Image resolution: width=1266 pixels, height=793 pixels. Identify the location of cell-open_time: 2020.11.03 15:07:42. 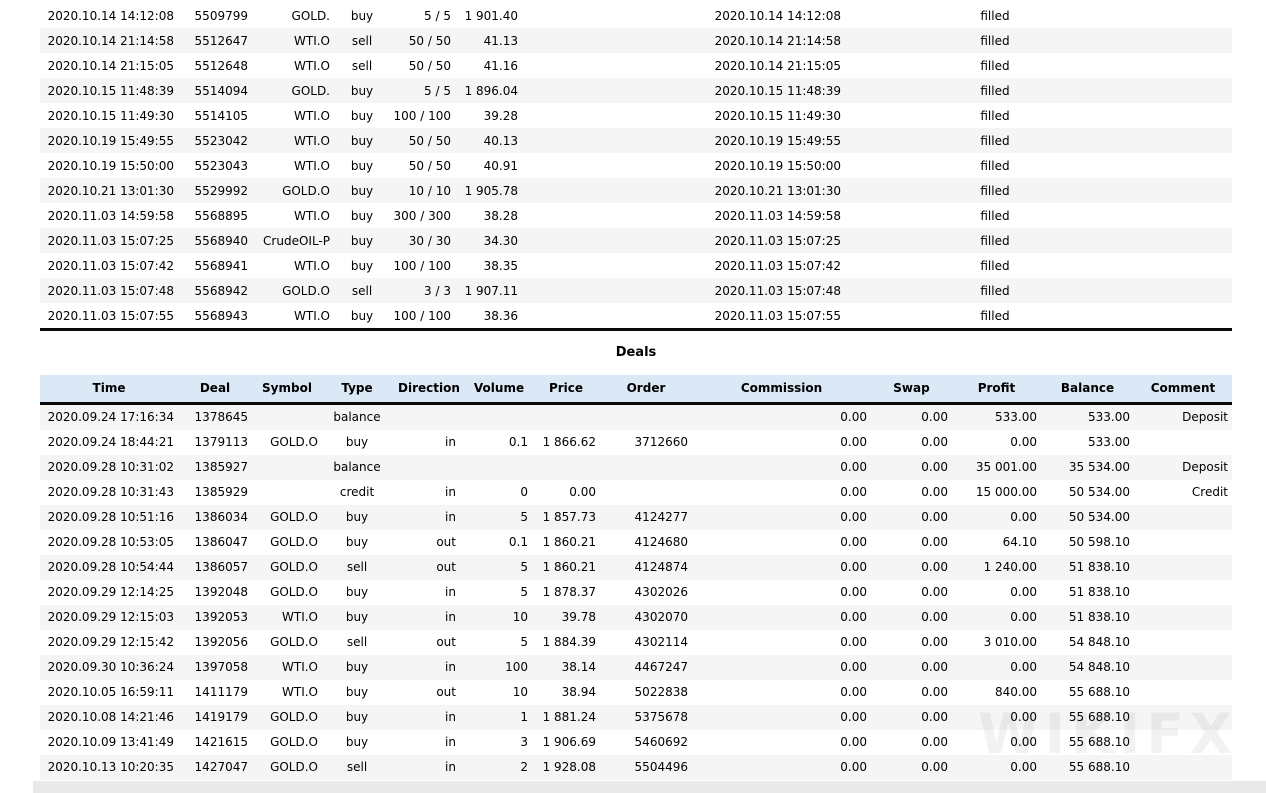
(110, 265).